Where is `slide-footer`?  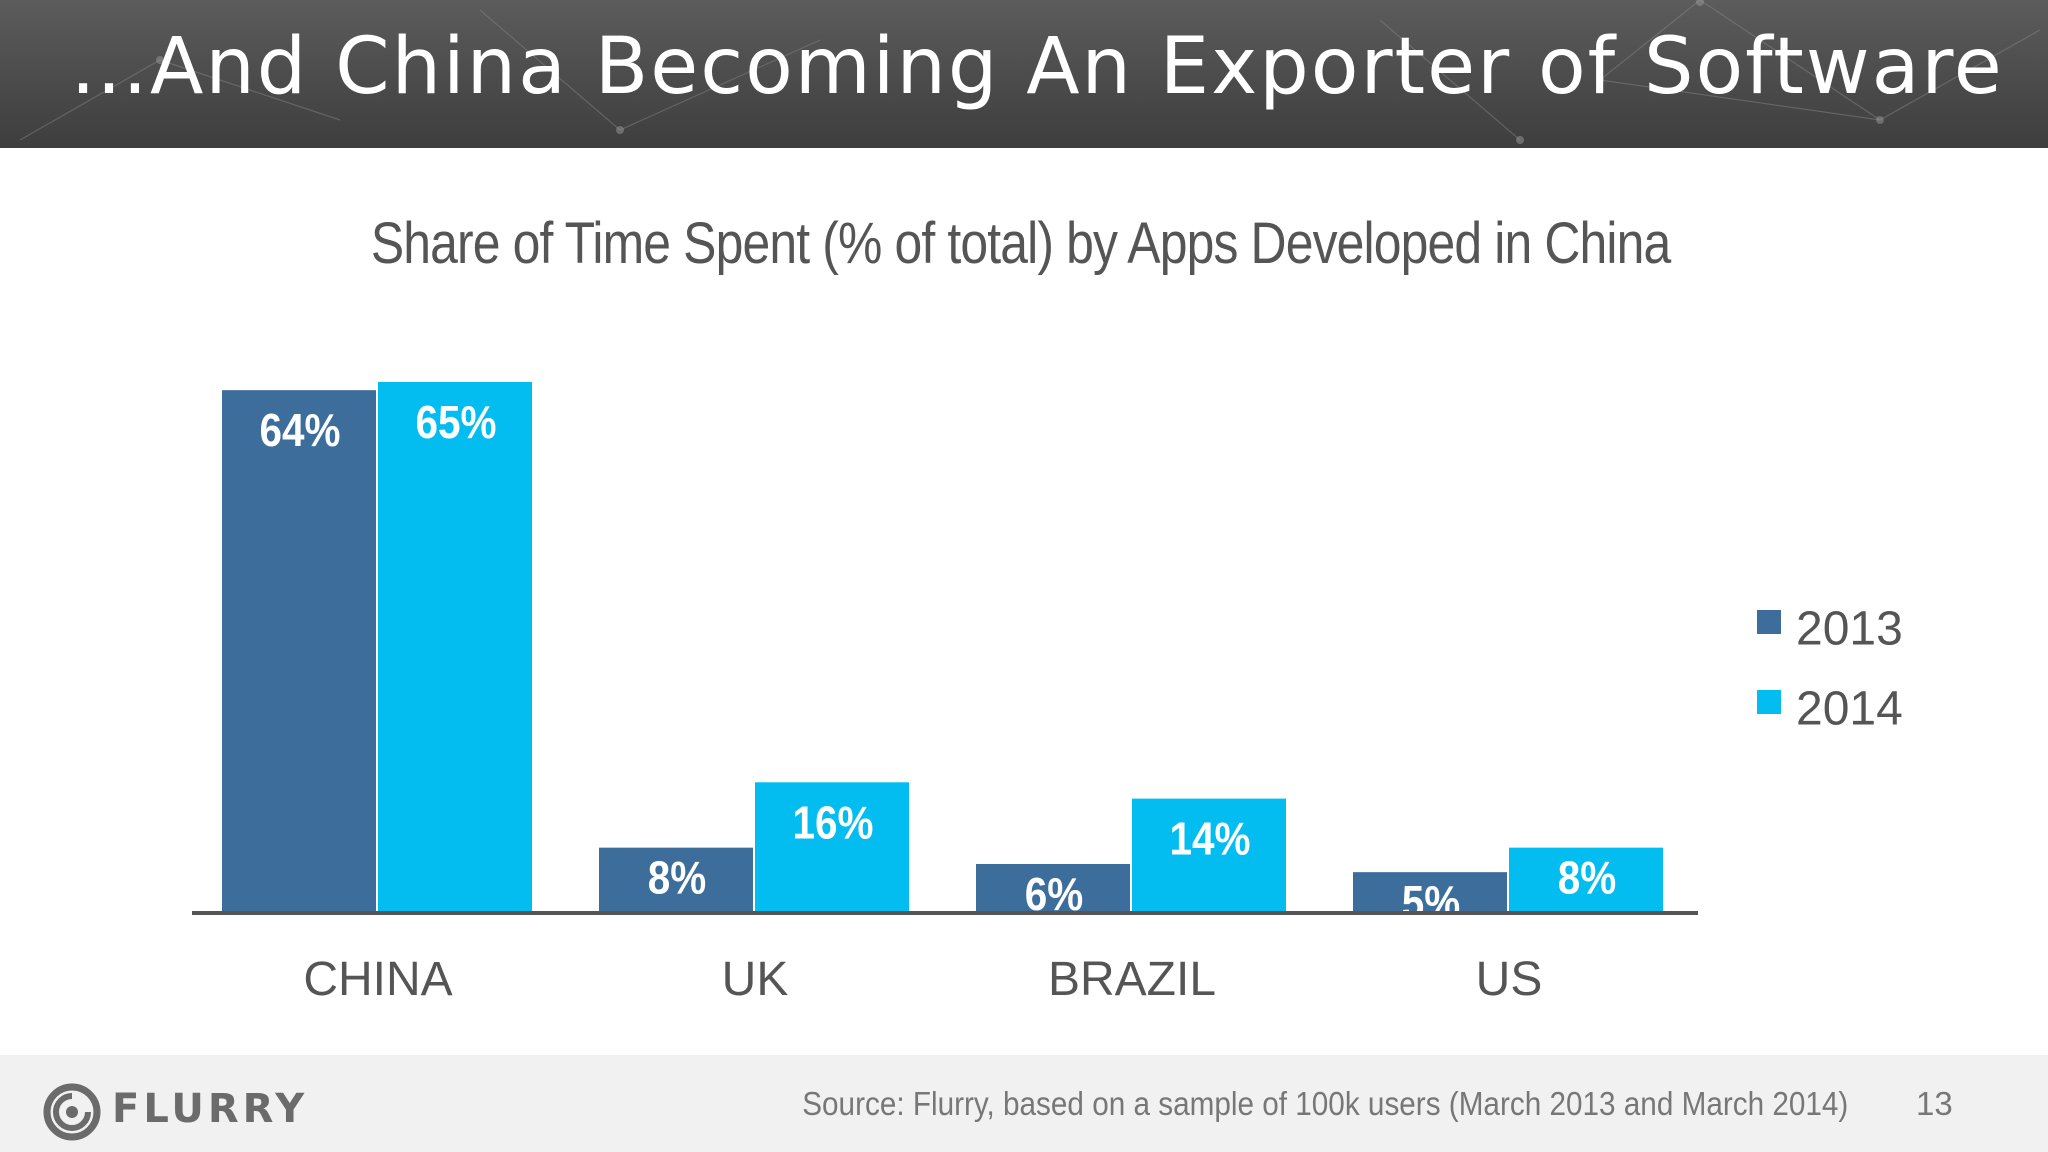
slide-footer is located at coordinates (1024, 1103).